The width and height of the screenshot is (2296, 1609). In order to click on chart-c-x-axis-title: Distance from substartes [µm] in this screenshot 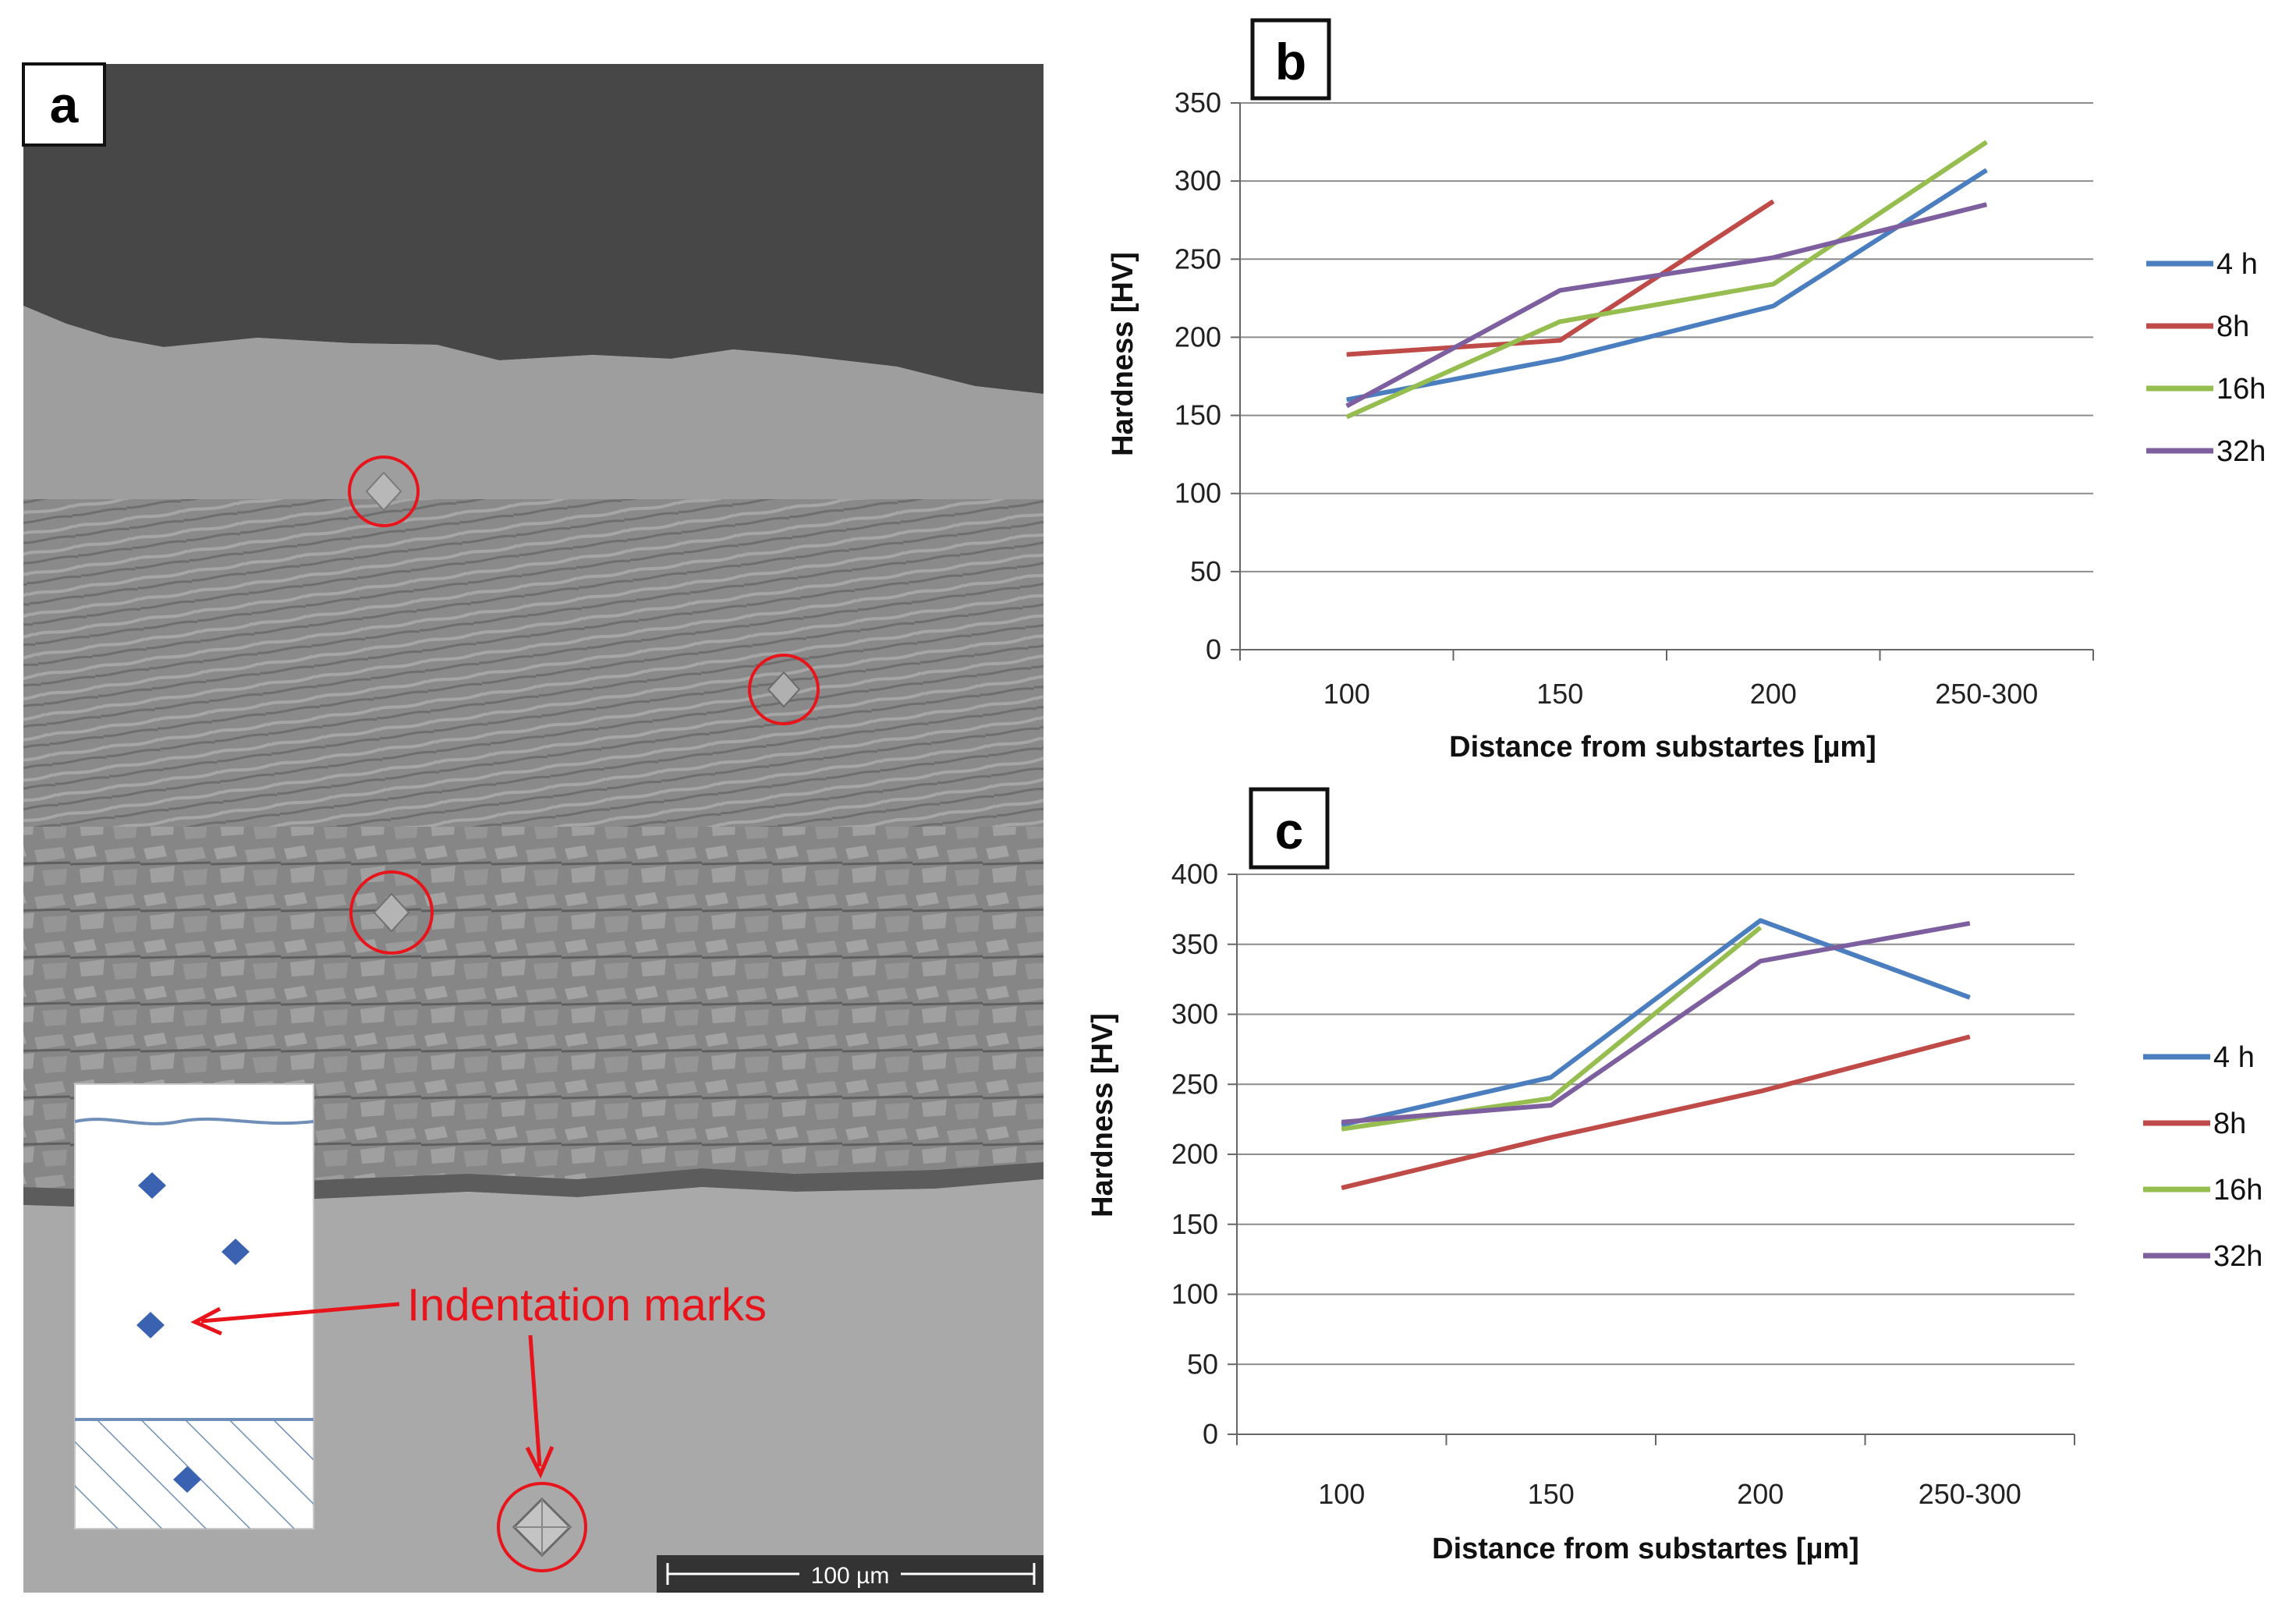, I will do `click(1645, 1549)`.